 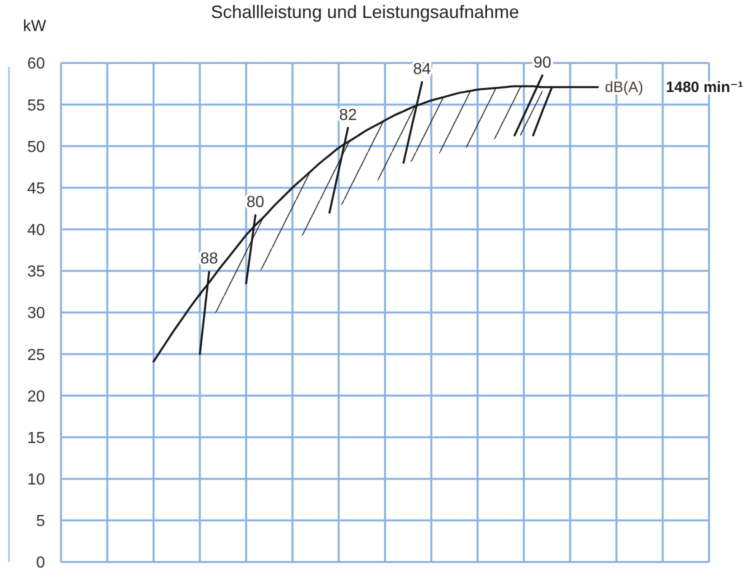 I want to click on y-tick-label: 15, so click(x=36, y=438).